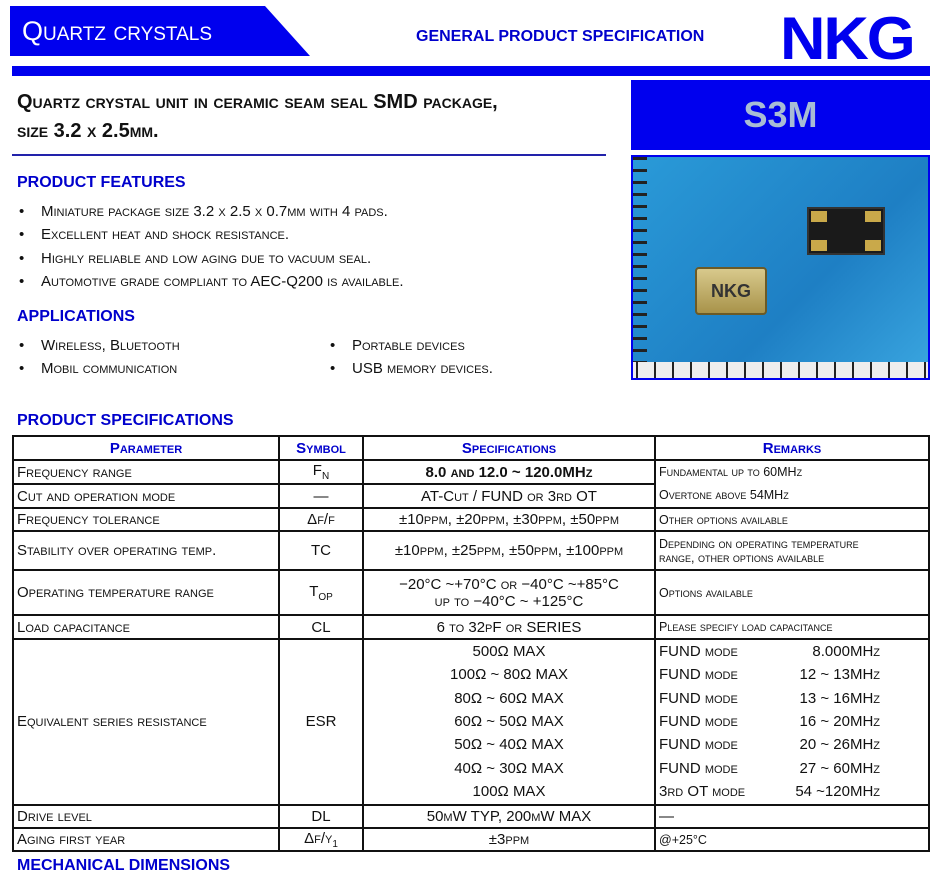  Describe the element at coordinates (769, 721) in the screenshot. I see `esr-remark: FUND mode 16 ~ 20MHz` at that location.